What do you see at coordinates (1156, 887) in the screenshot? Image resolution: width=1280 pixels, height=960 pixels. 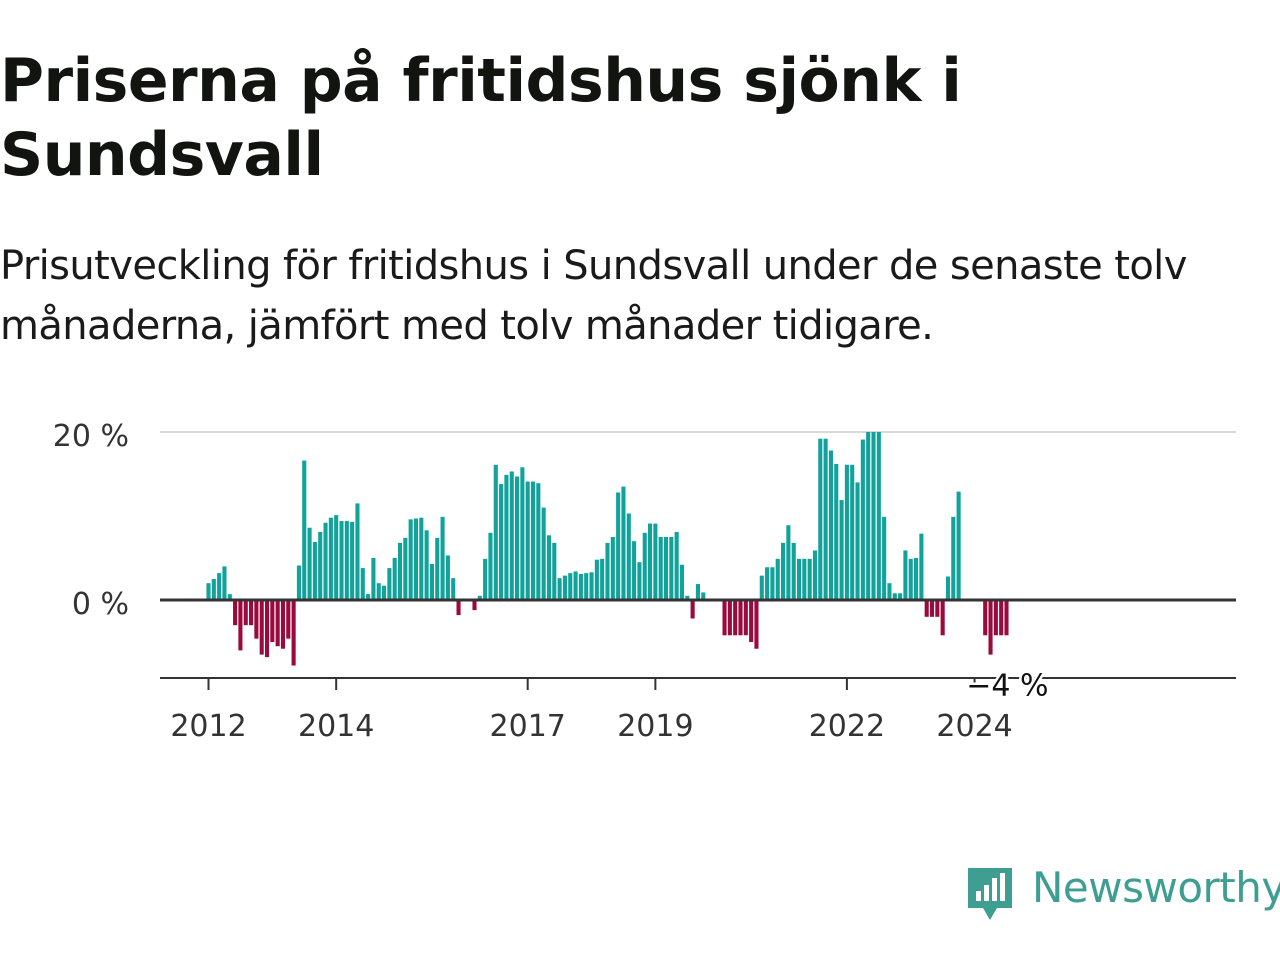 I see `brand-name: Newsworthy` at bounding box center [1156, 887].